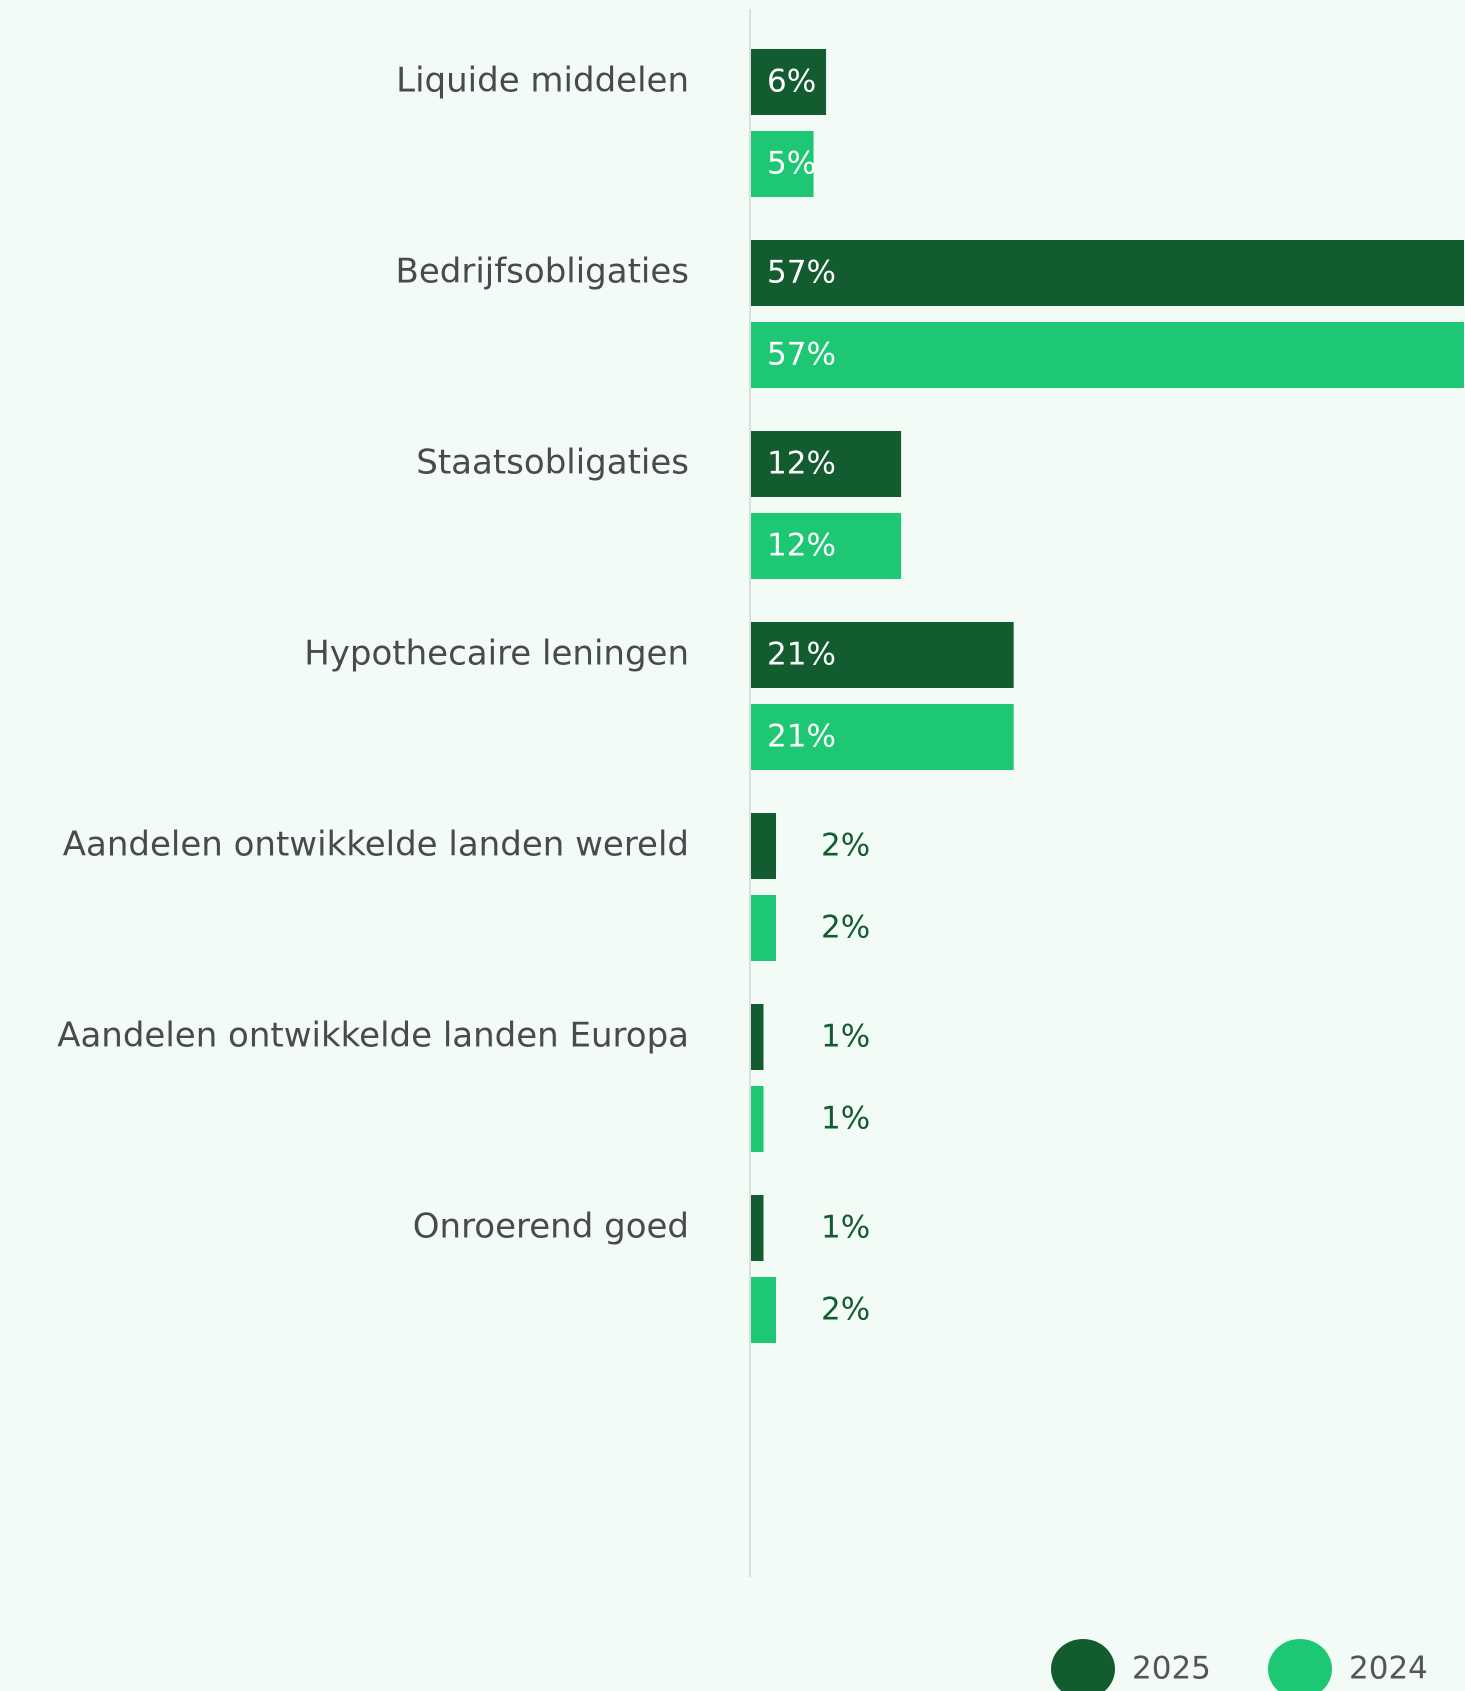 The image size is (1465, 1691). What do you see at coordinates (791, 164) in the screenshot?
I see `value-label: 5%` at bounding box center [791, 164].